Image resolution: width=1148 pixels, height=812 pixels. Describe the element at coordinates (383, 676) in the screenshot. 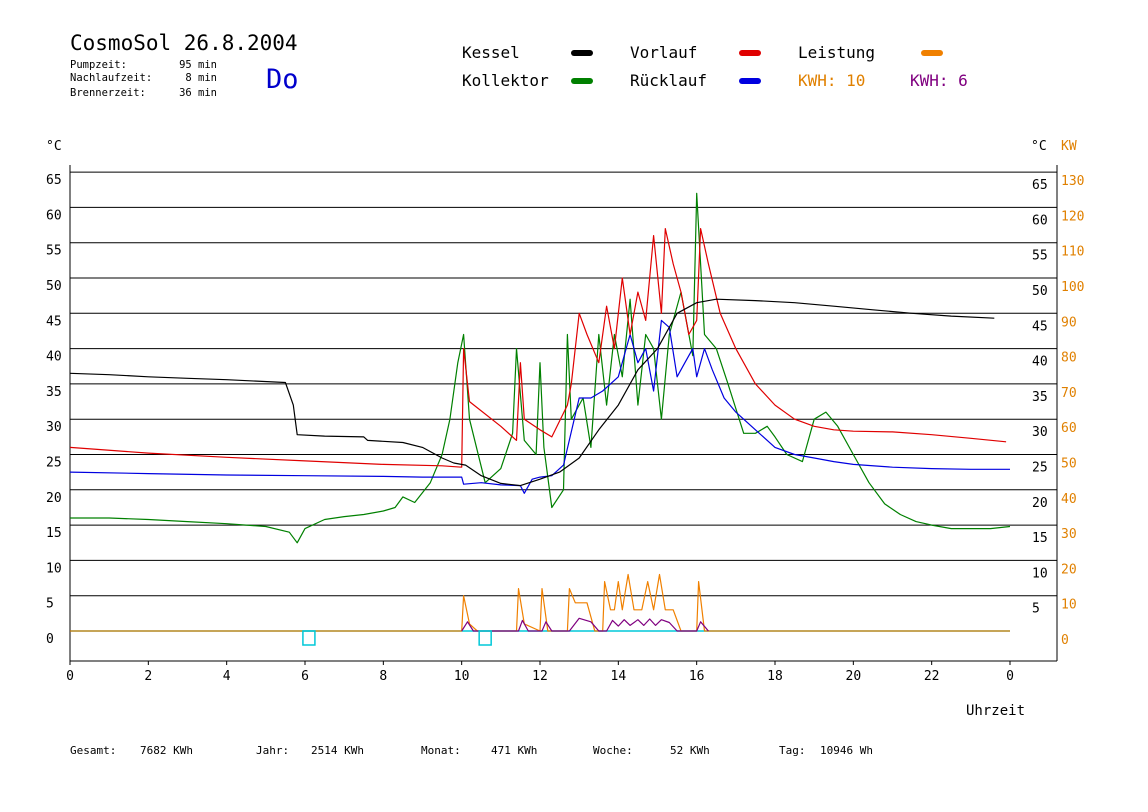

I see `x-tick-4: 8` at that location.